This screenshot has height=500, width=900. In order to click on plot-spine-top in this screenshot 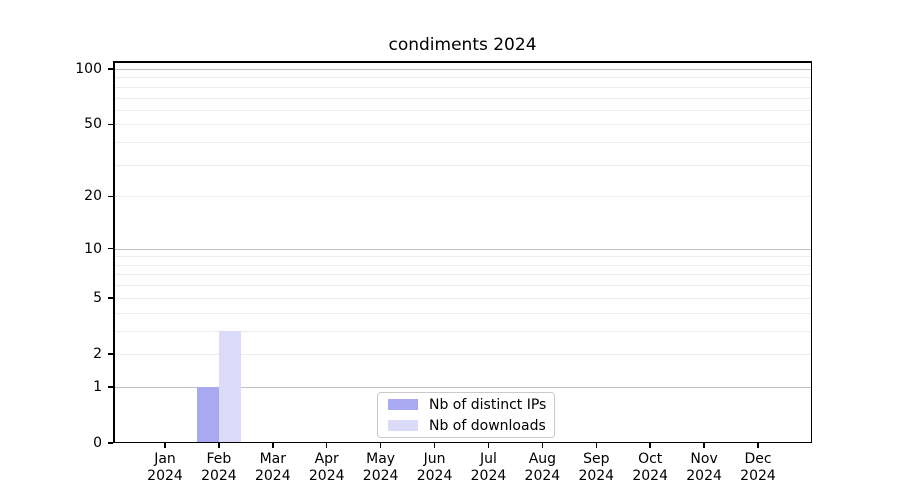, I will do `click(462, 62)`.